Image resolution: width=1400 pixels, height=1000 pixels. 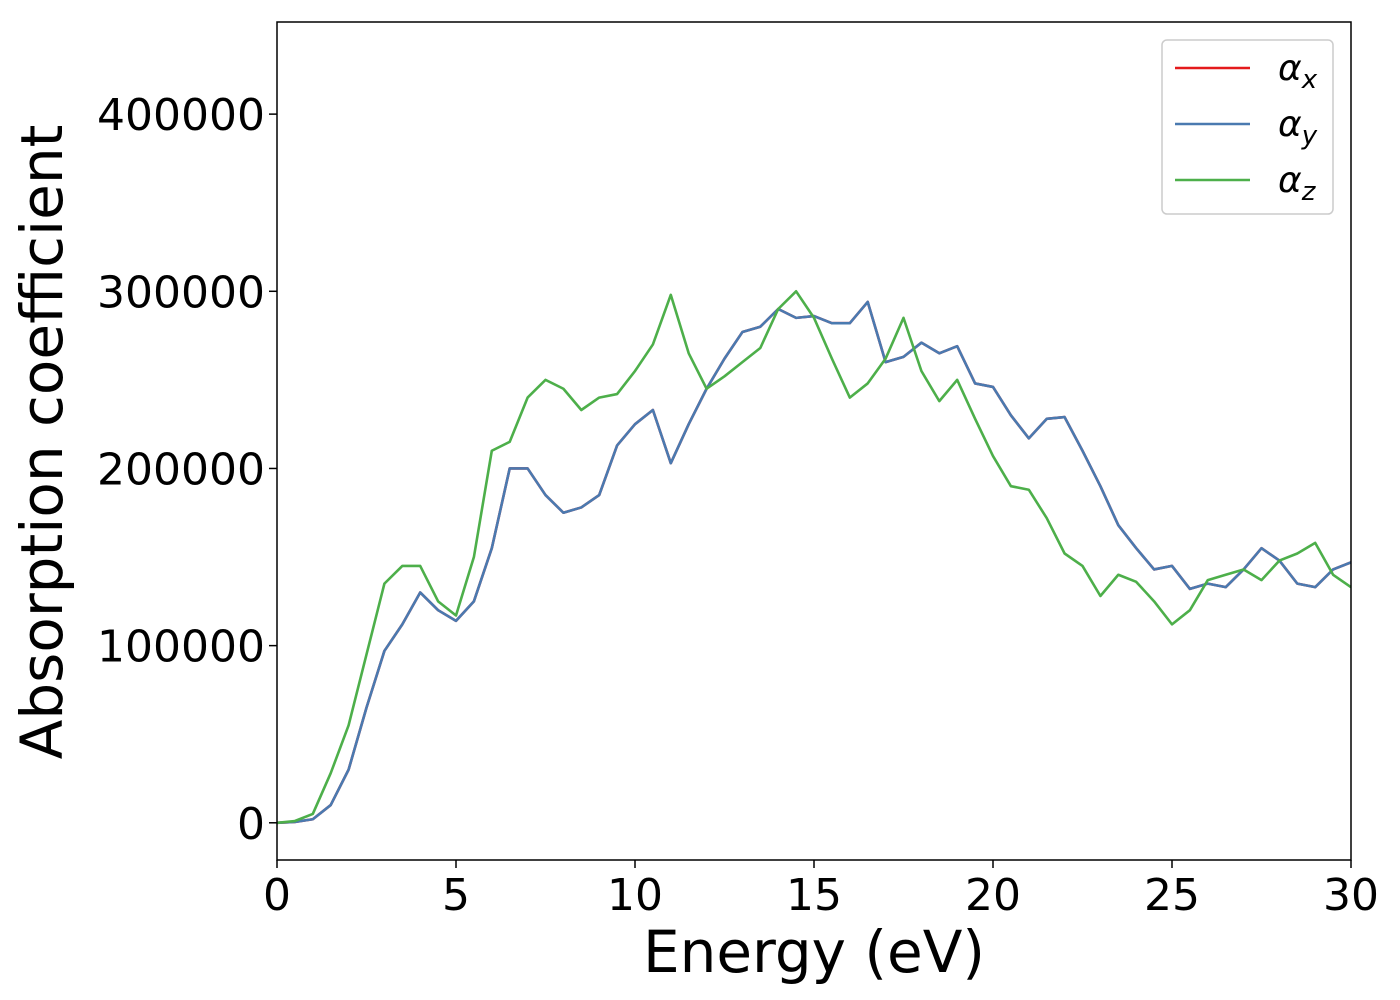 What do you see at coordinates (251, 824) in the screenshot?
I see `y-tick-label: 0` at bounding box center [251, 824].